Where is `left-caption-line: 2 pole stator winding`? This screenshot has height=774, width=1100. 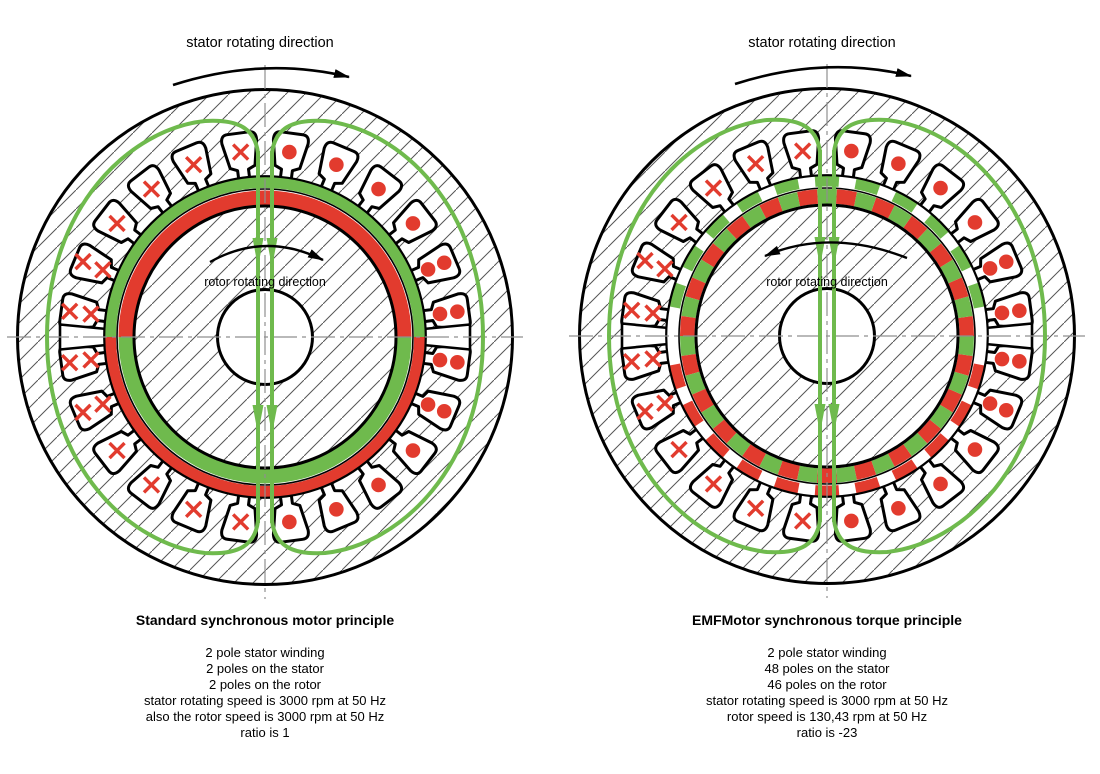
left-caption-line: 2 pole stator winding is located at coordinates (264, 652).